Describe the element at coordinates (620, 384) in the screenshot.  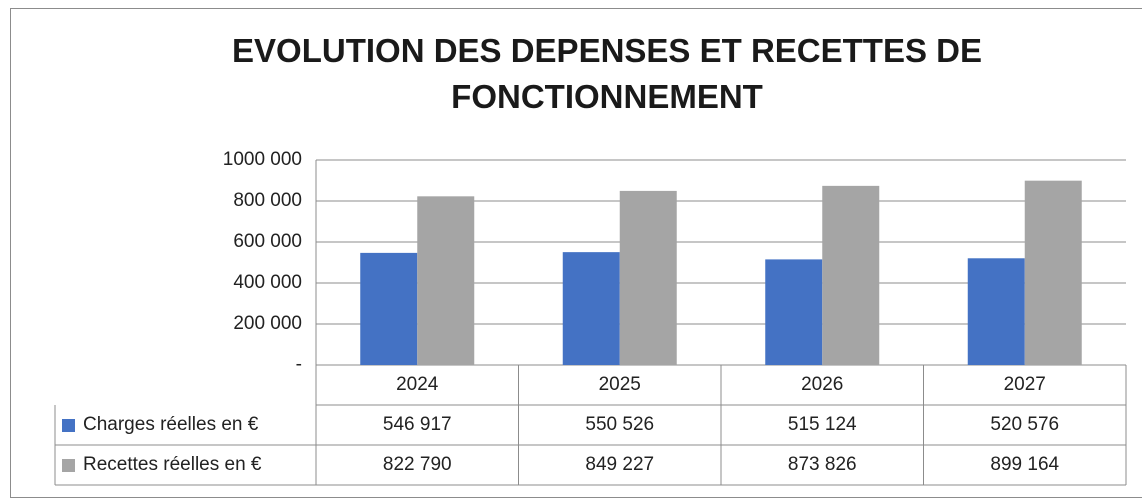
I see `x-tick-label: 2025` at that location.